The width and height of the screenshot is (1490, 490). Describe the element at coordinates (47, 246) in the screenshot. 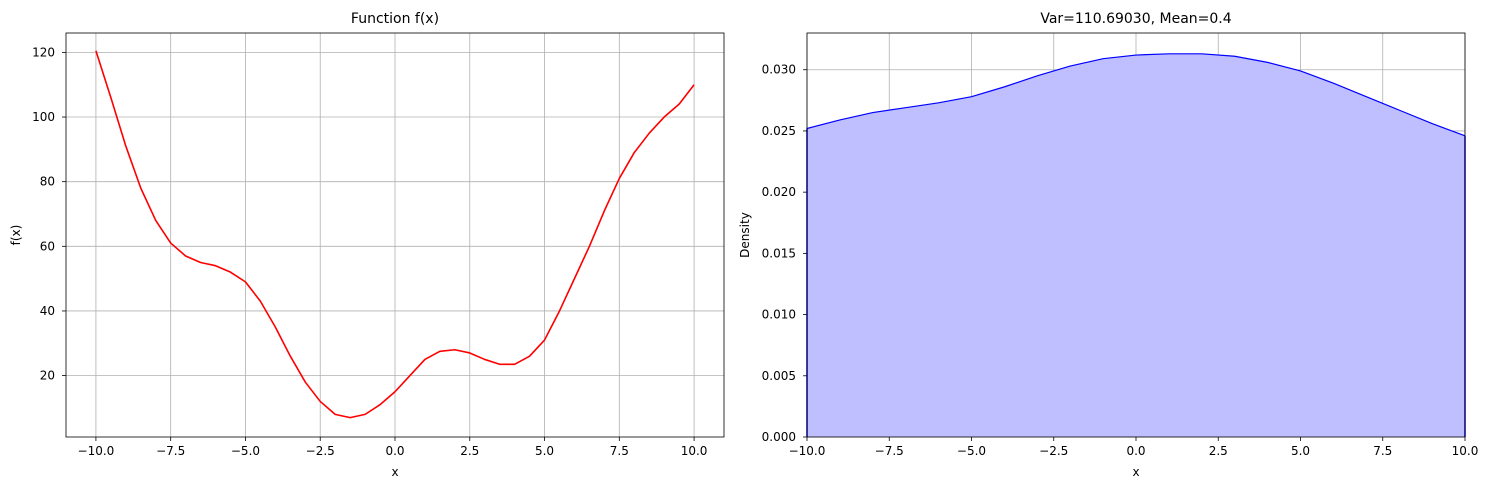

I see `y-tick-label: 60` at that location.